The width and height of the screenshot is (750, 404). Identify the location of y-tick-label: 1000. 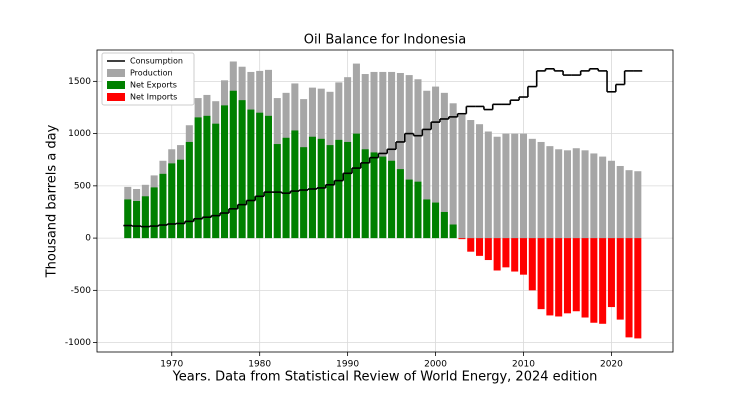
(79, 134).